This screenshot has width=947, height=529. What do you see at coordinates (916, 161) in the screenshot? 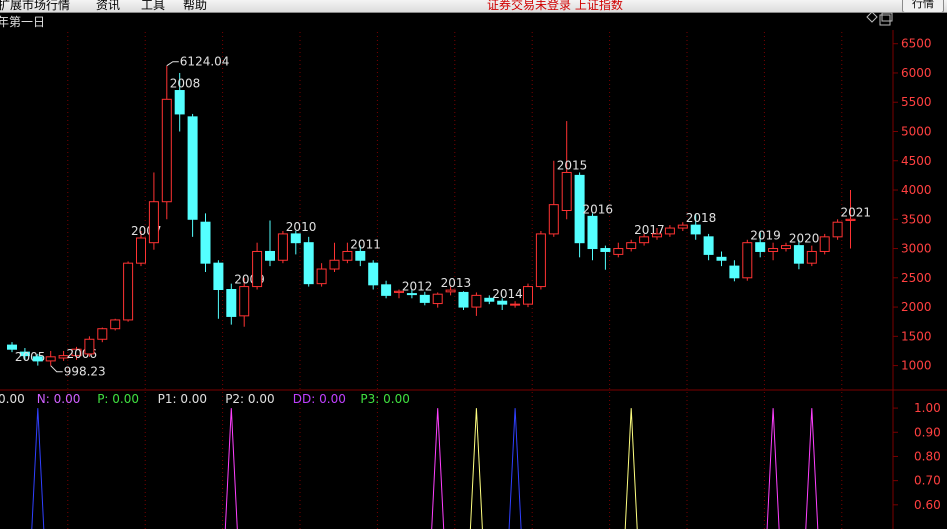
I see `price-tick-label: 4500` at bounding box center [916, 161].